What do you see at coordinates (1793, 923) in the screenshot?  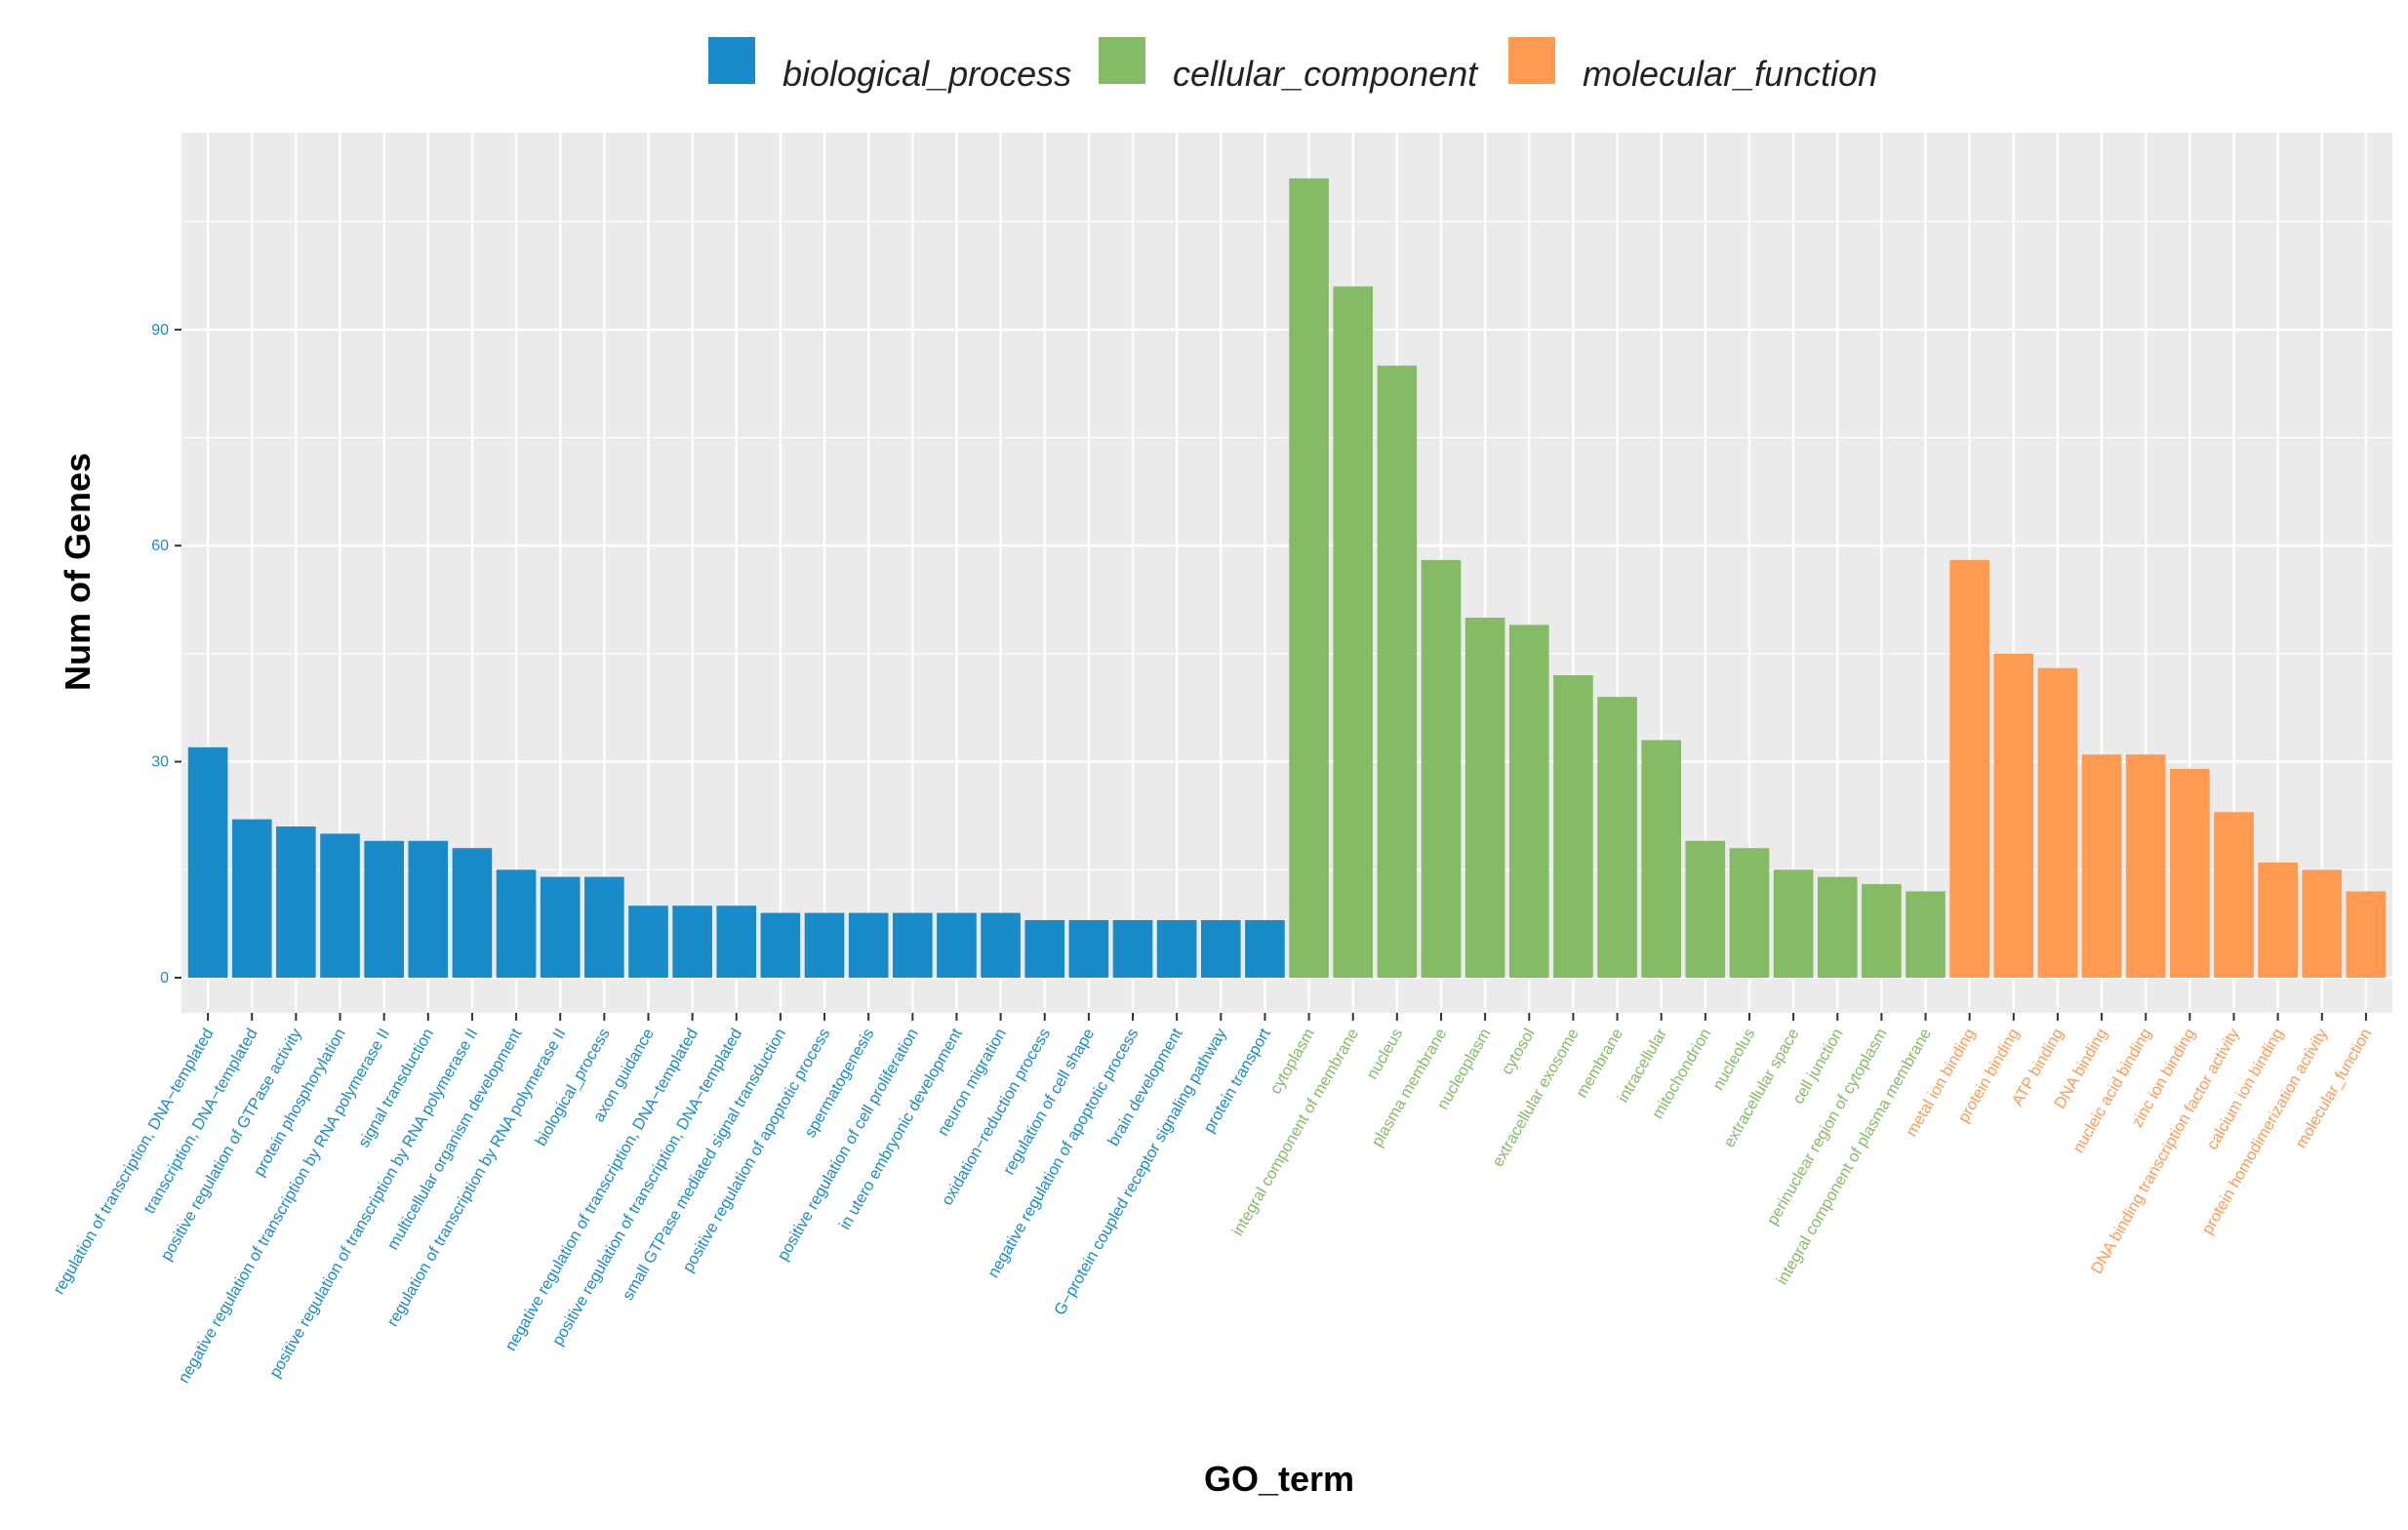 I see `bar-extracellular-space` at bounding box center [1793, 923].